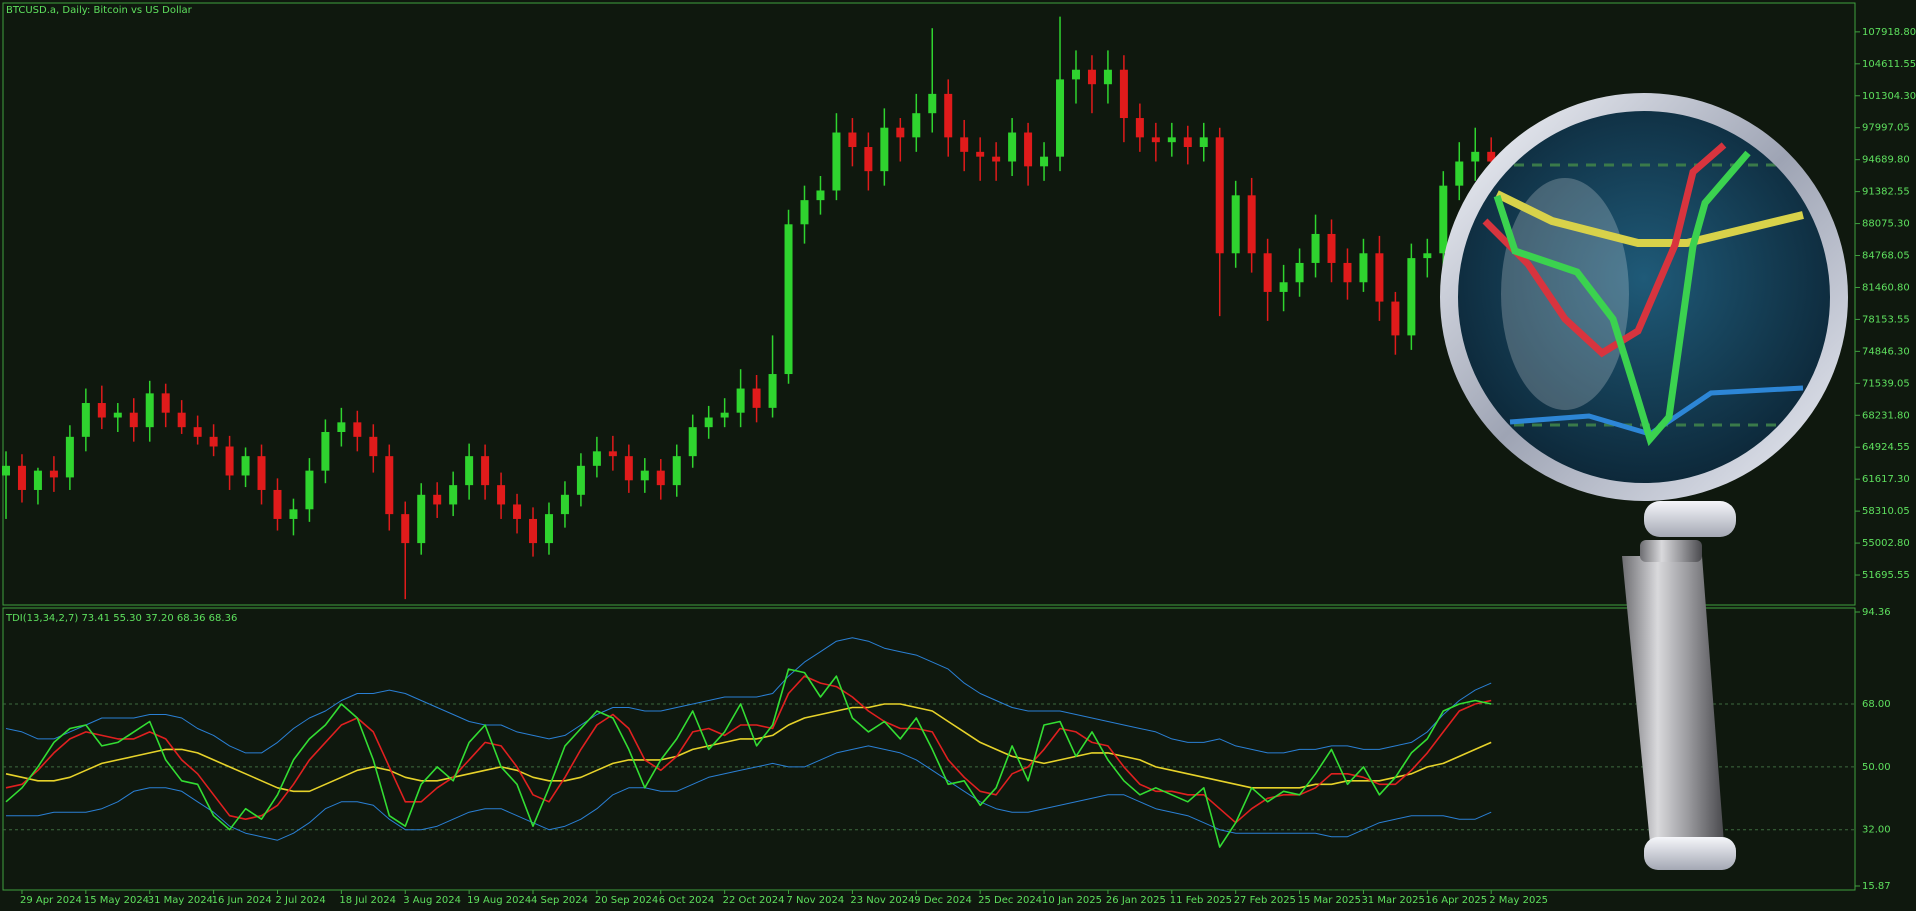 This screenshot has height=911, width=1916. Describe the element at coordinates (882, 900) in the screenshot. I see `x-tick-label: 23 Nov 2024` at that location.